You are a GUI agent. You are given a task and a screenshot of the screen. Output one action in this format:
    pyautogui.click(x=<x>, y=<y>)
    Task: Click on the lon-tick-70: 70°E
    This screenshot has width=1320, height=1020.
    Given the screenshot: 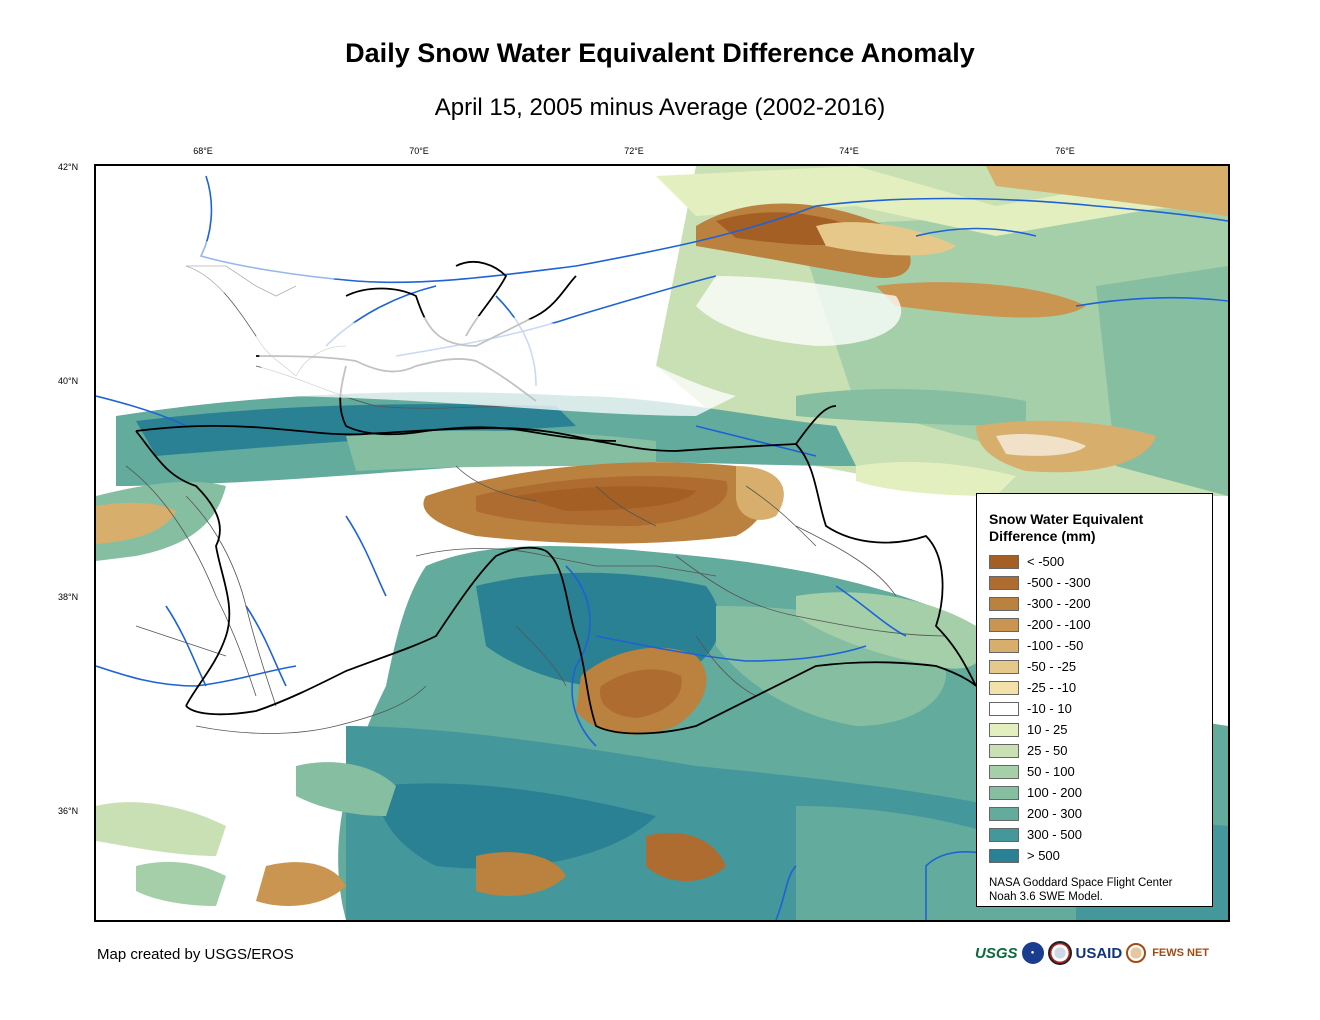 What is the action you would take?
    pyautogui.click(x=419, y=151)
    